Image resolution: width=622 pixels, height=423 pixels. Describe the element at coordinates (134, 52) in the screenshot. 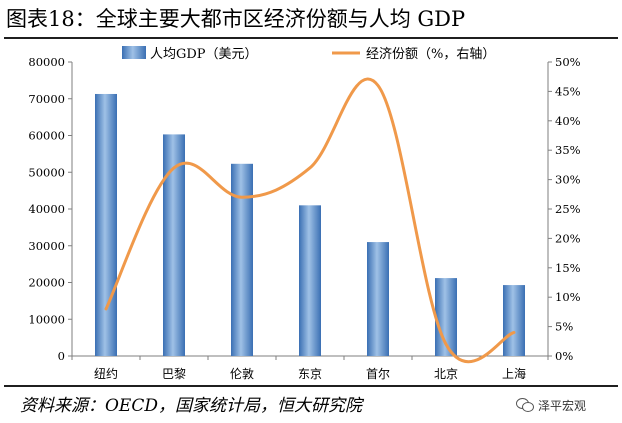

I see `legend-bar-swatch` at that location.